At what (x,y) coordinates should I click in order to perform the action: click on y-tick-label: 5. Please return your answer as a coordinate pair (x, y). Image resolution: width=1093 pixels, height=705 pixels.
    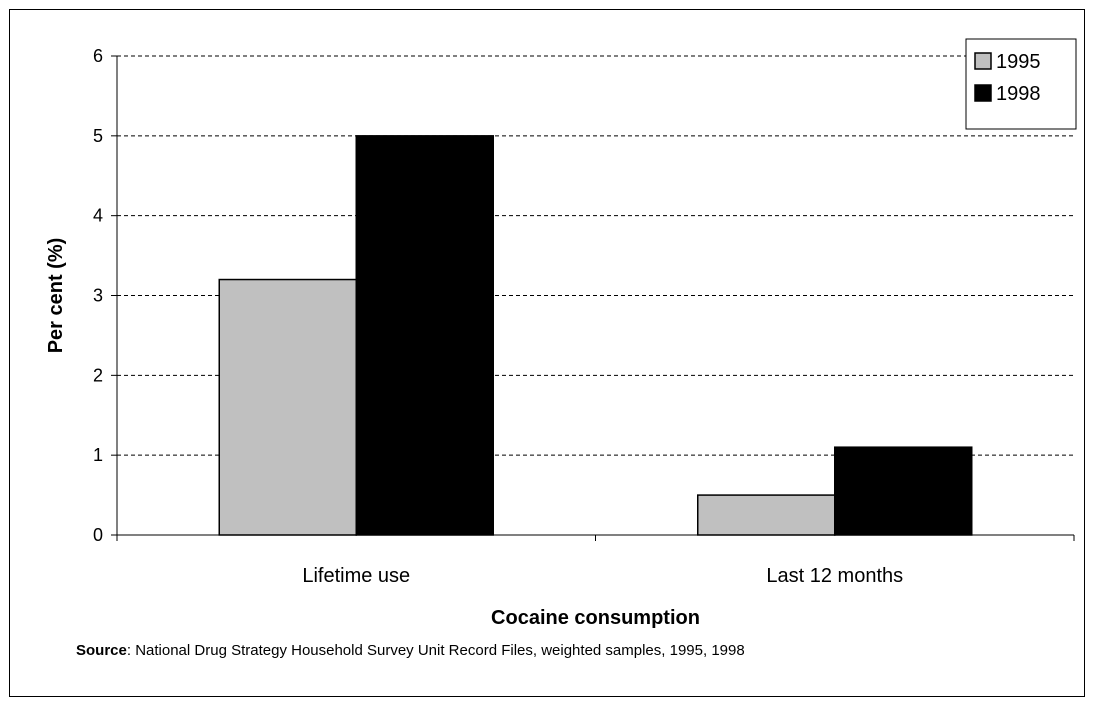
    Looking at the image, I should click on (98, 136).